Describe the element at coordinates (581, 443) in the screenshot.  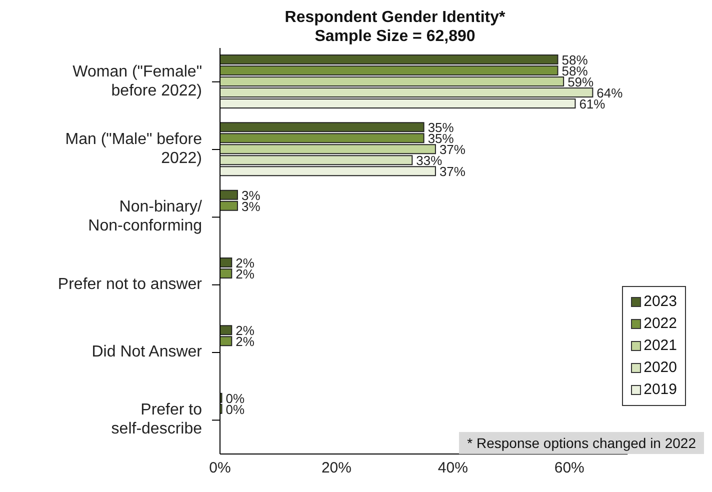
I see `annotation: * Response options changed in 2022` at that location.